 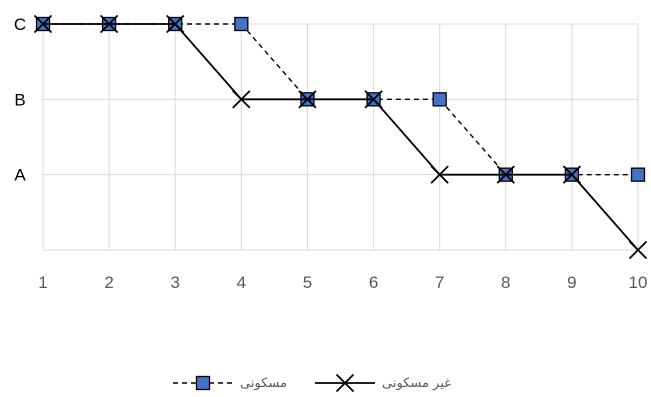 I want to click on legend: غیر مسکونی مسکونی, so click(x=312, y=383).